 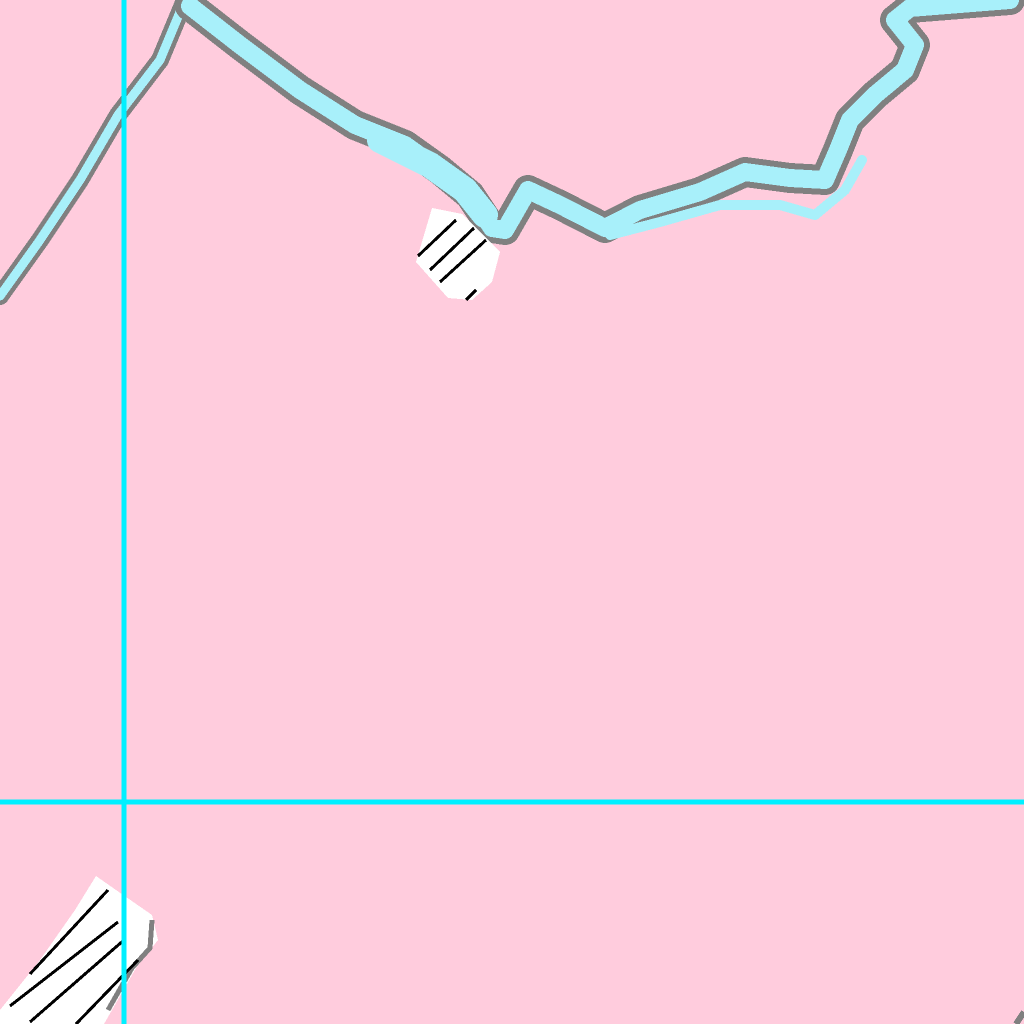 I want to click on marsh-patch-lower, so click(x=79, y=950).